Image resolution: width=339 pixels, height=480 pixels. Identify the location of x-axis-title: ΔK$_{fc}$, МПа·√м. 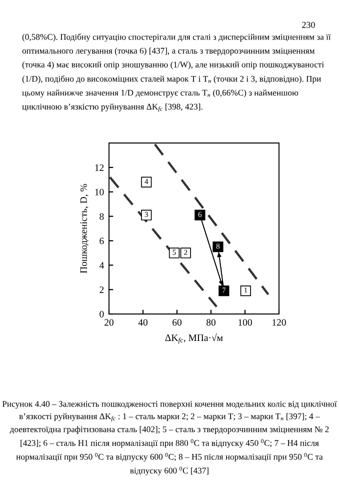
(194, 338).